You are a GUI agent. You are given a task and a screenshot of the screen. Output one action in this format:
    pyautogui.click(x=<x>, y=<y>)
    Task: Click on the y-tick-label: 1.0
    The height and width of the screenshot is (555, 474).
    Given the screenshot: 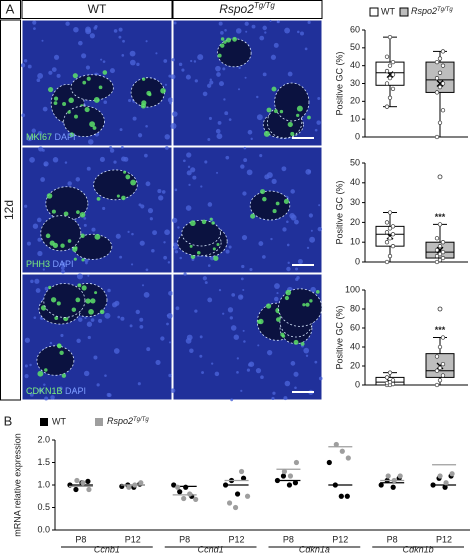 What is the action you would take?
    pyautogui.click(x=43, y=484)
    